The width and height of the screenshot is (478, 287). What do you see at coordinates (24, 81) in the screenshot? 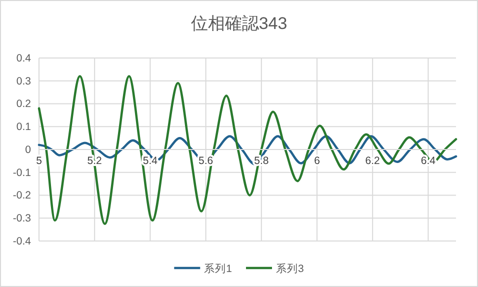
I see `y-tick-label: 0.3` at bounding box center [24, 81].